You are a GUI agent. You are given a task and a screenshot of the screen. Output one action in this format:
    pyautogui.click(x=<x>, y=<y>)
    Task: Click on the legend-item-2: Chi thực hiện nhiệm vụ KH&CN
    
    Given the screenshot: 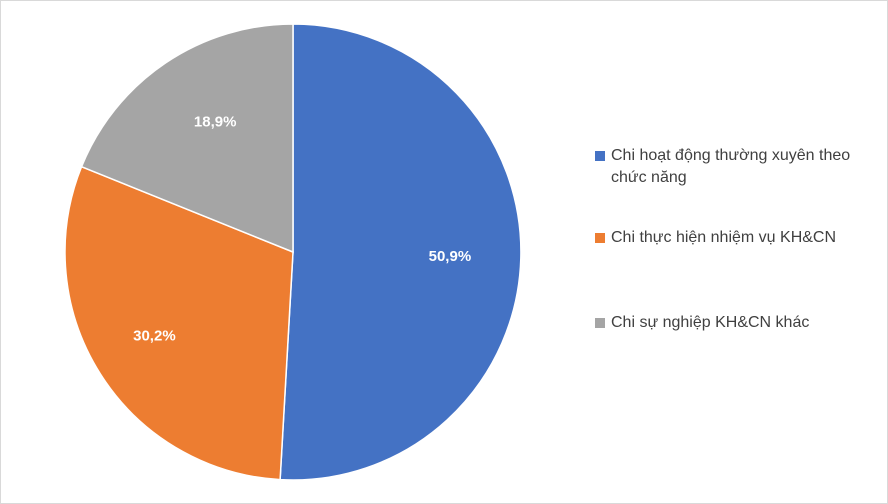 What is the action you would take?
    pyautogui.click(x=737, y=238)
    